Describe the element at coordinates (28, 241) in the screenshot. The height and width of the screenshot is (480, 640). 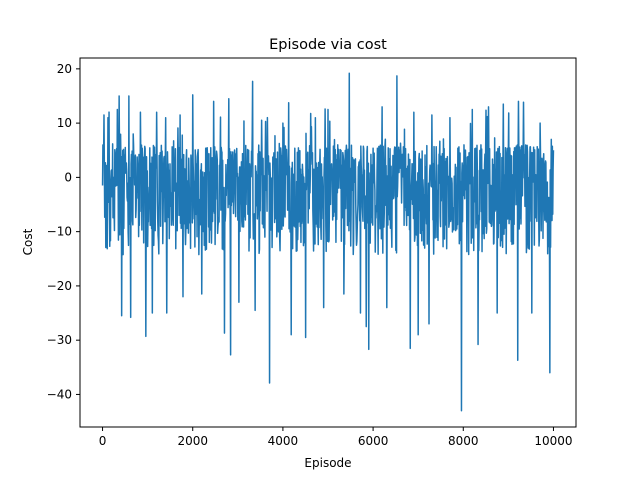
I see `y-axis-label: Cost` at that location.